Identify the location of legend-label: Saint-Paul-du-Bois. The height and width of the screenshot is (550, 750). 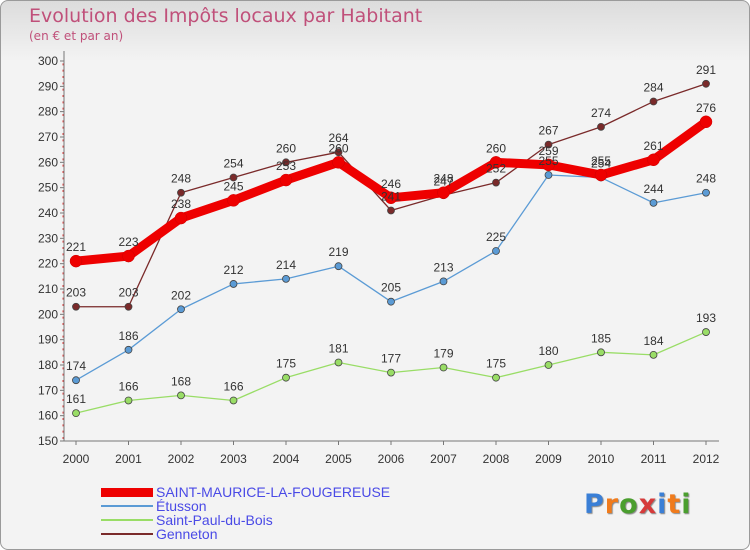
(214, 520).